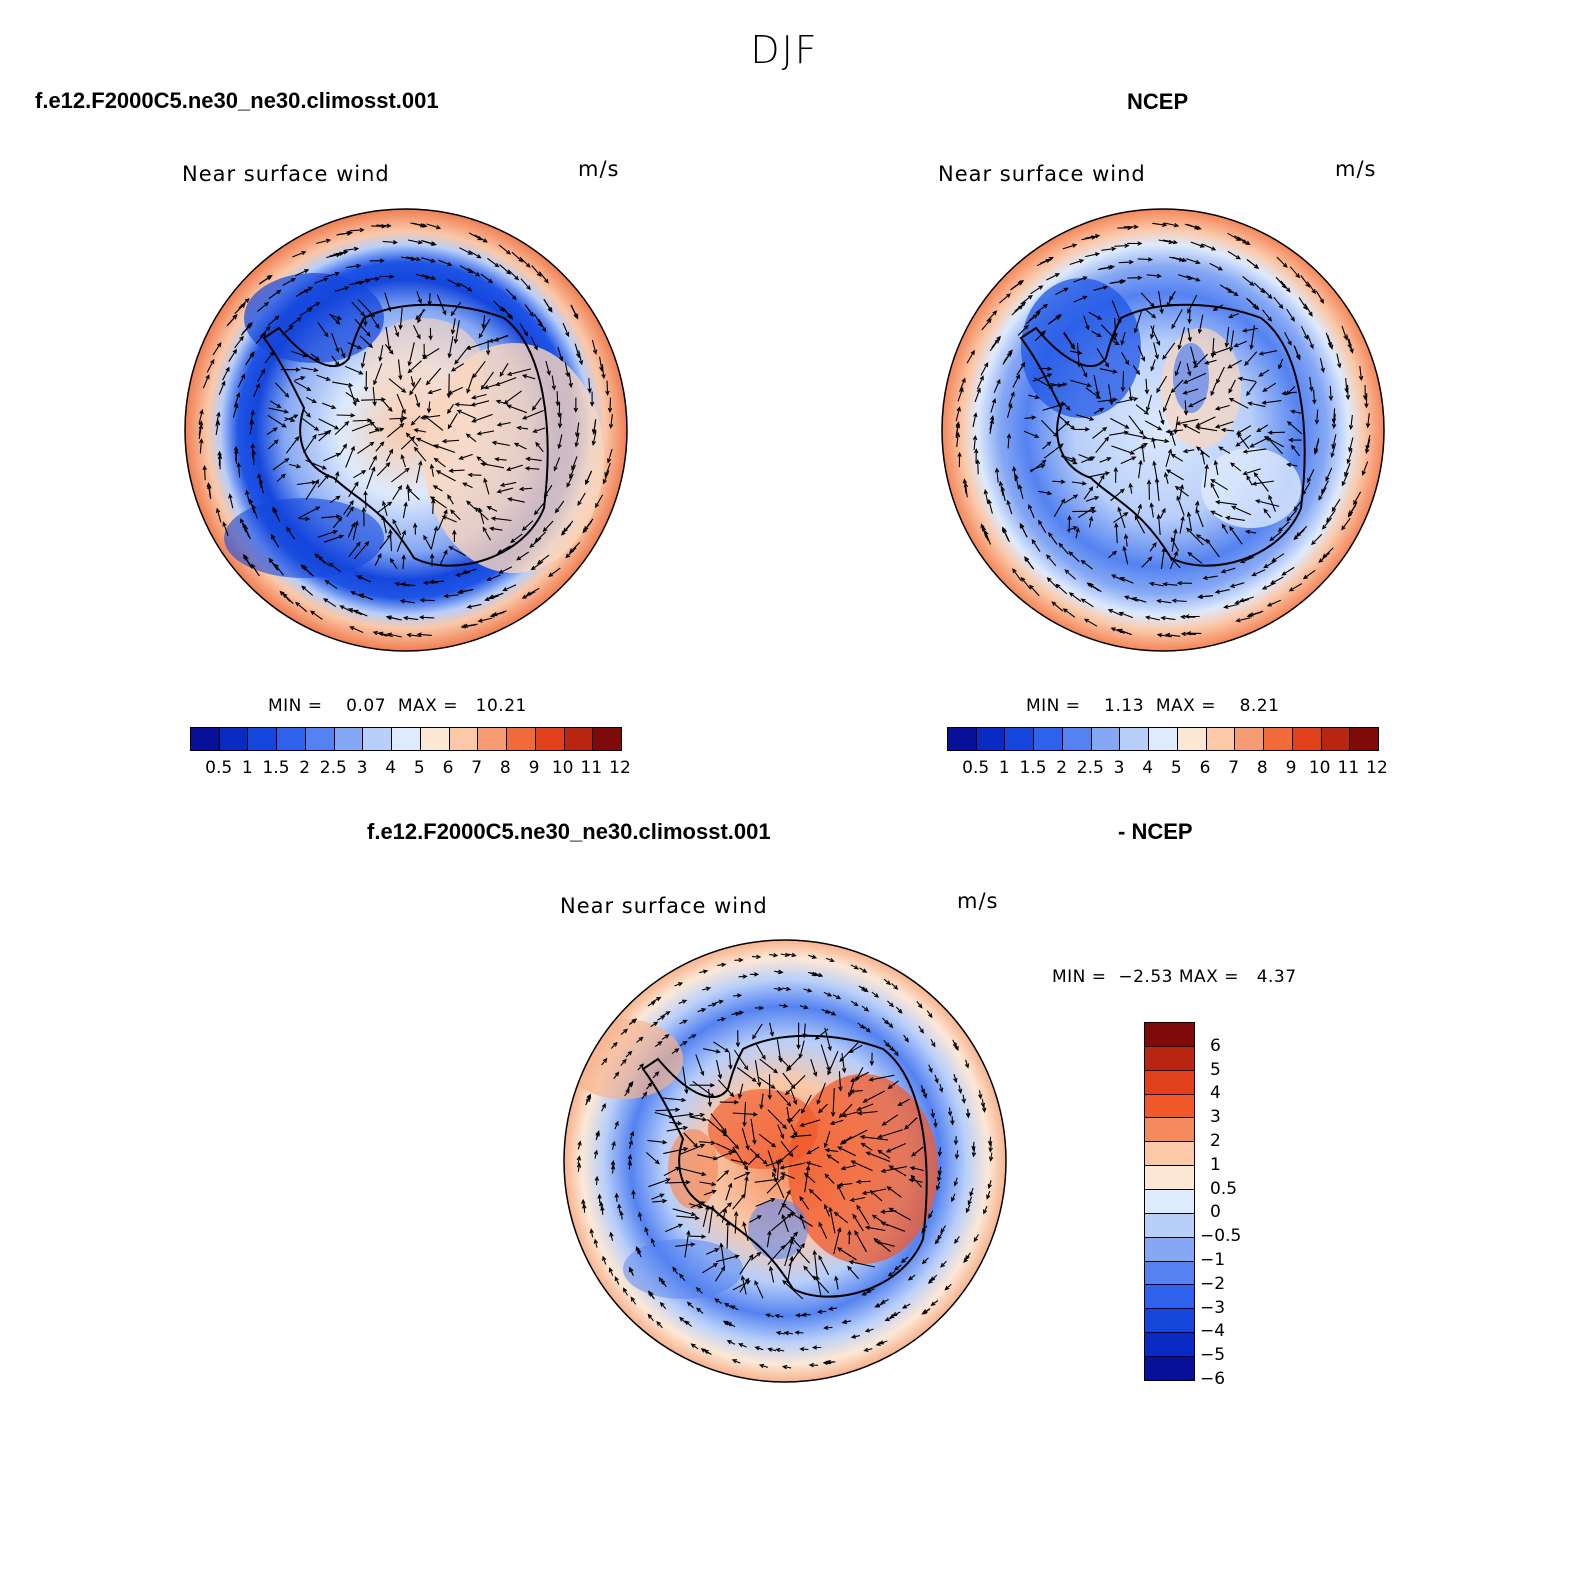  I want to click on colorbar-tick-label: 3, so click(1215, 1117).